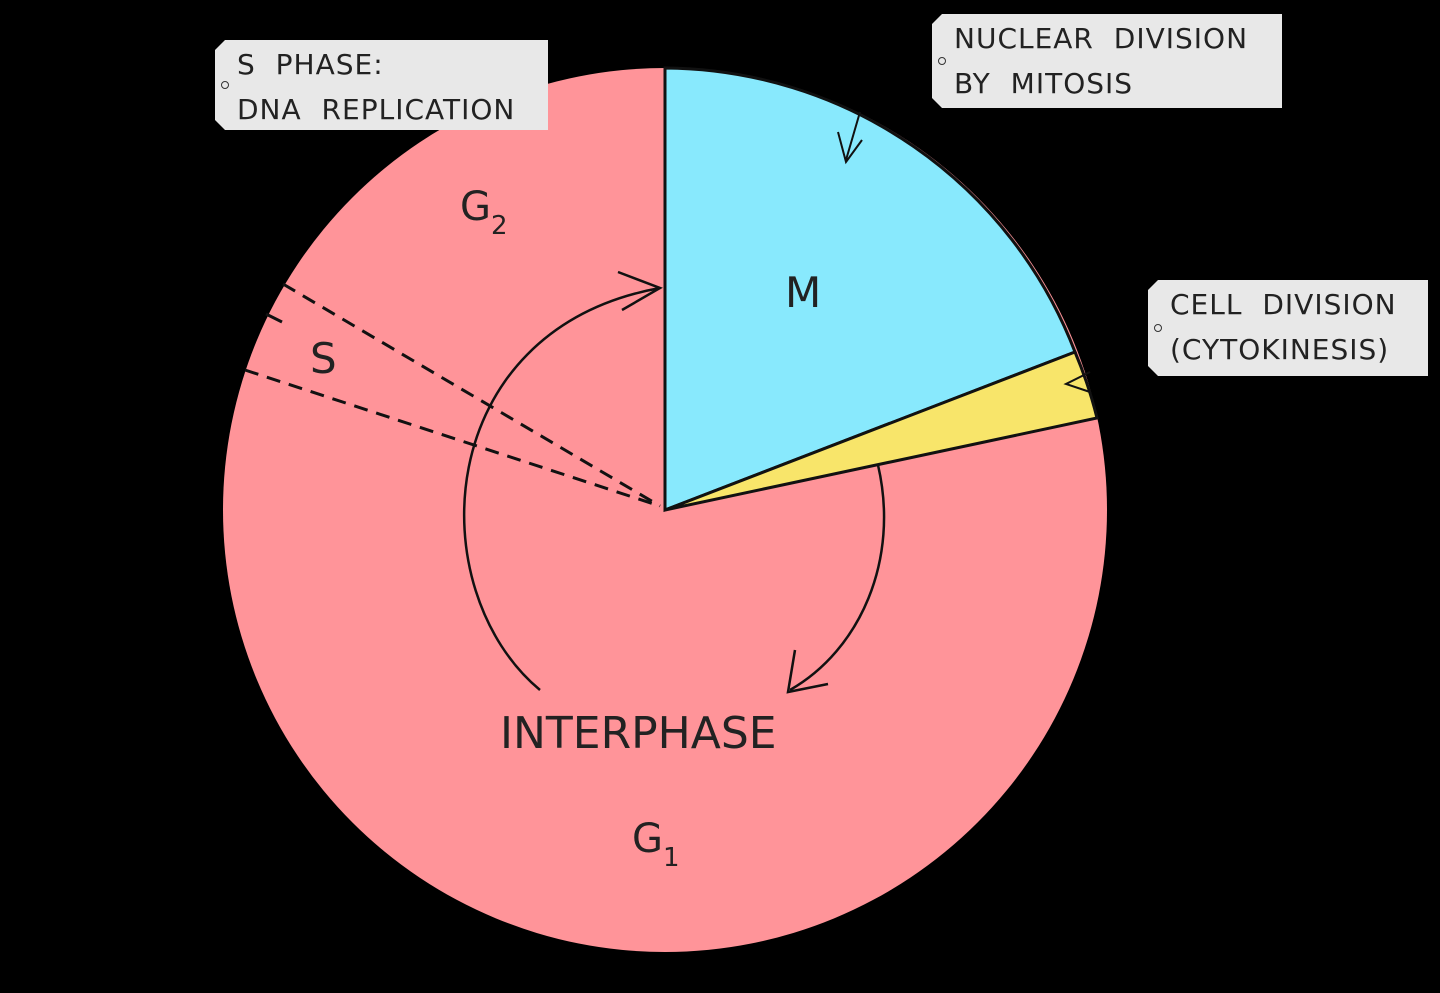 The image size is (1440, 993). I want to click on interphase-arrow-left, so click(562, 488).